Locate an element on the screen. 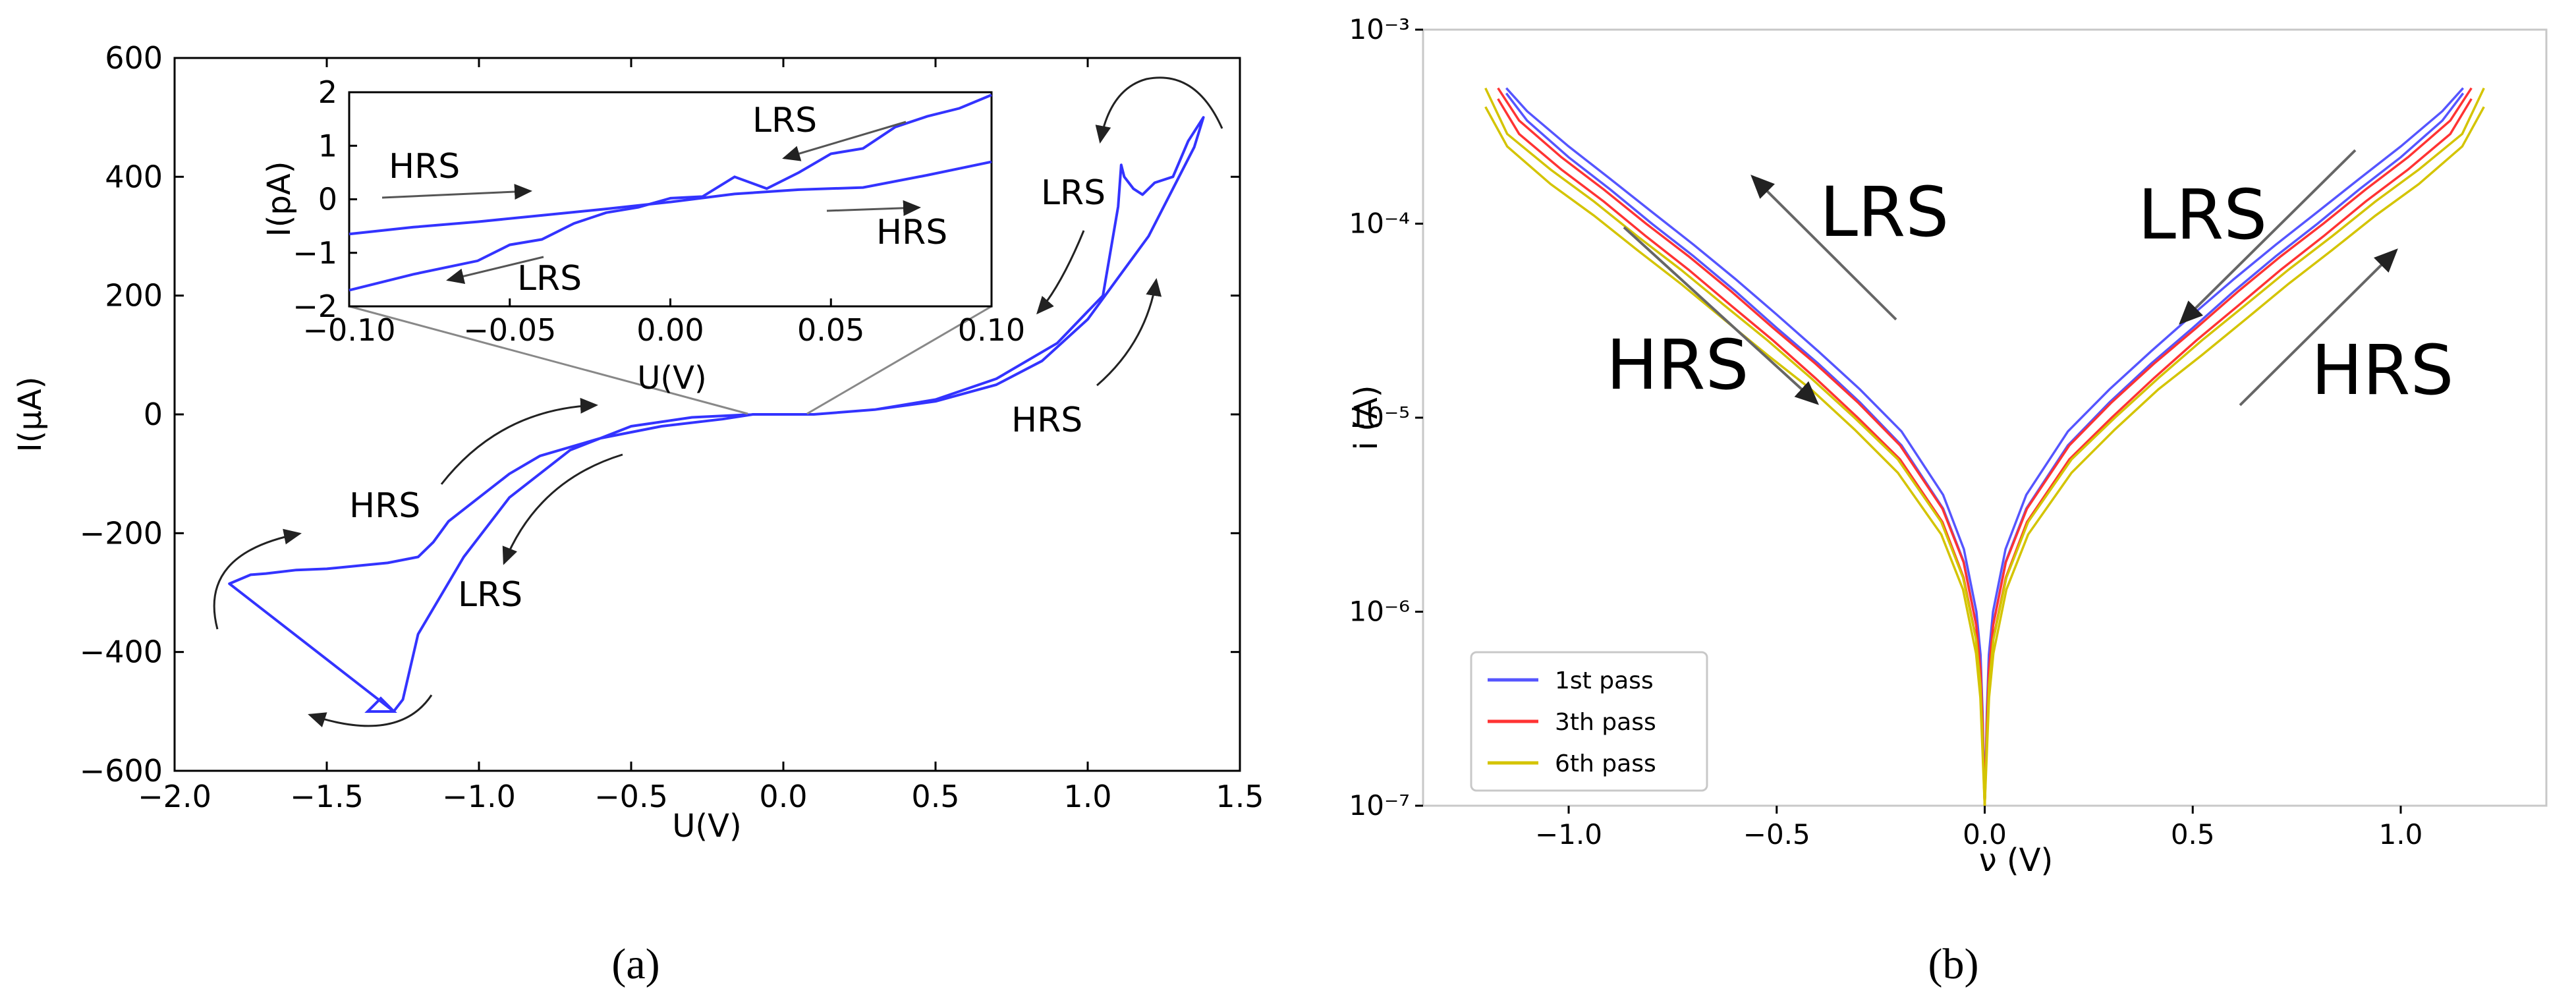 This screenshot has width=2576, height=1006. panel-a-inset-x-tick-label: 0.05 is located at coordinates (830, 330).